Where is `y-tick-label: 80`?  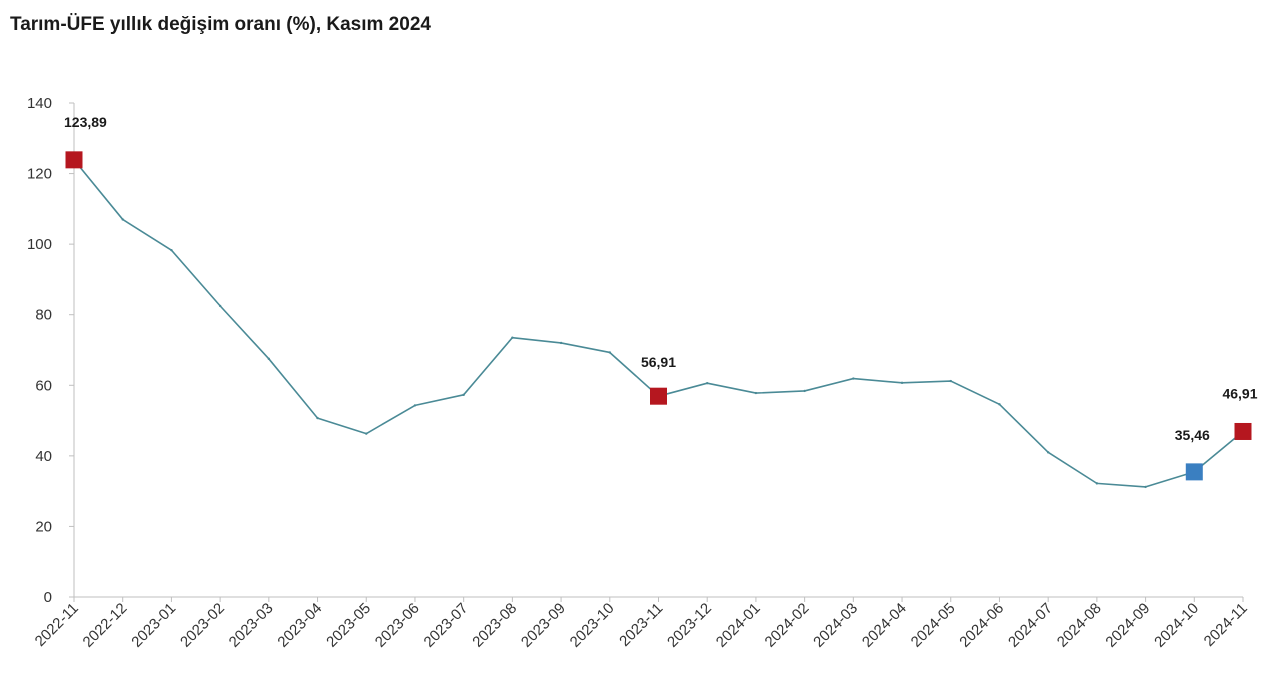 y-tick-label: 80 is located at coordinates (43, 315).